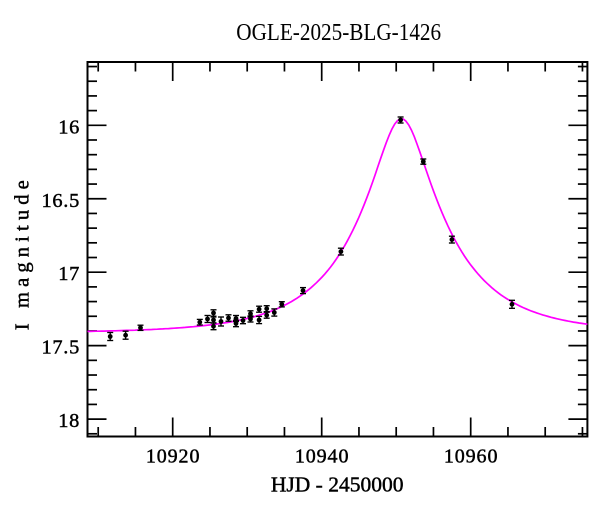  Describe the element at coordinates (471, 456) in the screenshot. I see `svg-text: 10960` at that location.